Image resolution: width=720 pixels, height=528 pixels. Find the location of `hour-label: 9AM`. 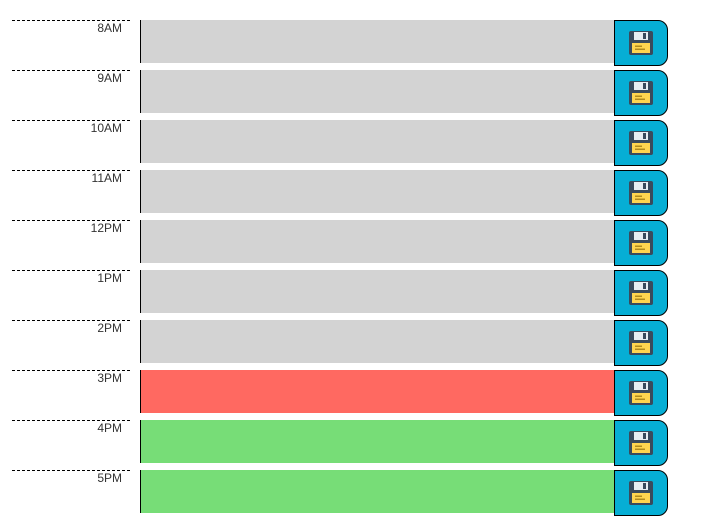

hour-label: 9AM is located at coordinates (71, 92).